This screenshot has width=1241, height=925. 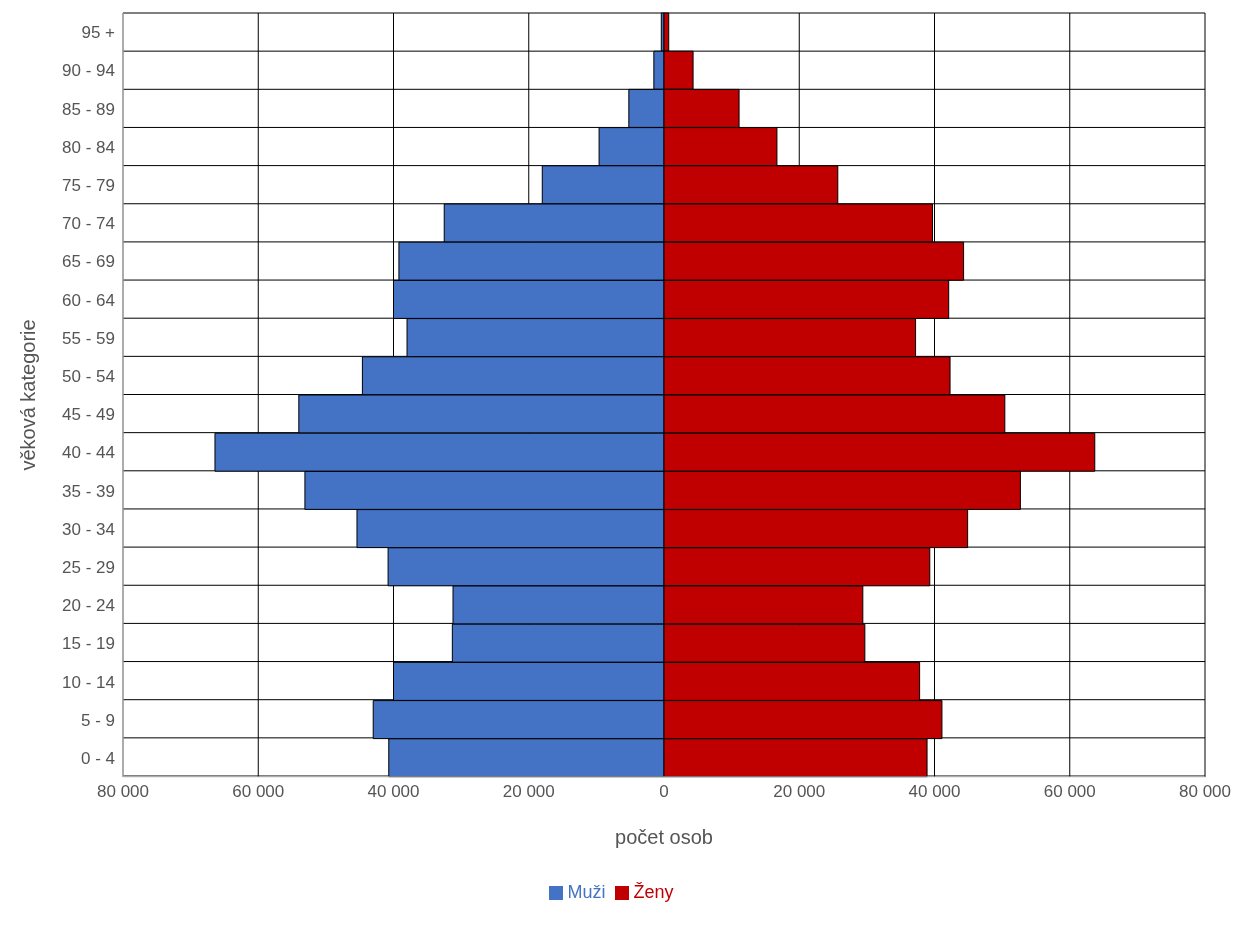 I want to click on y-axis-title: věková kategorie, so click(x=28, y=395).